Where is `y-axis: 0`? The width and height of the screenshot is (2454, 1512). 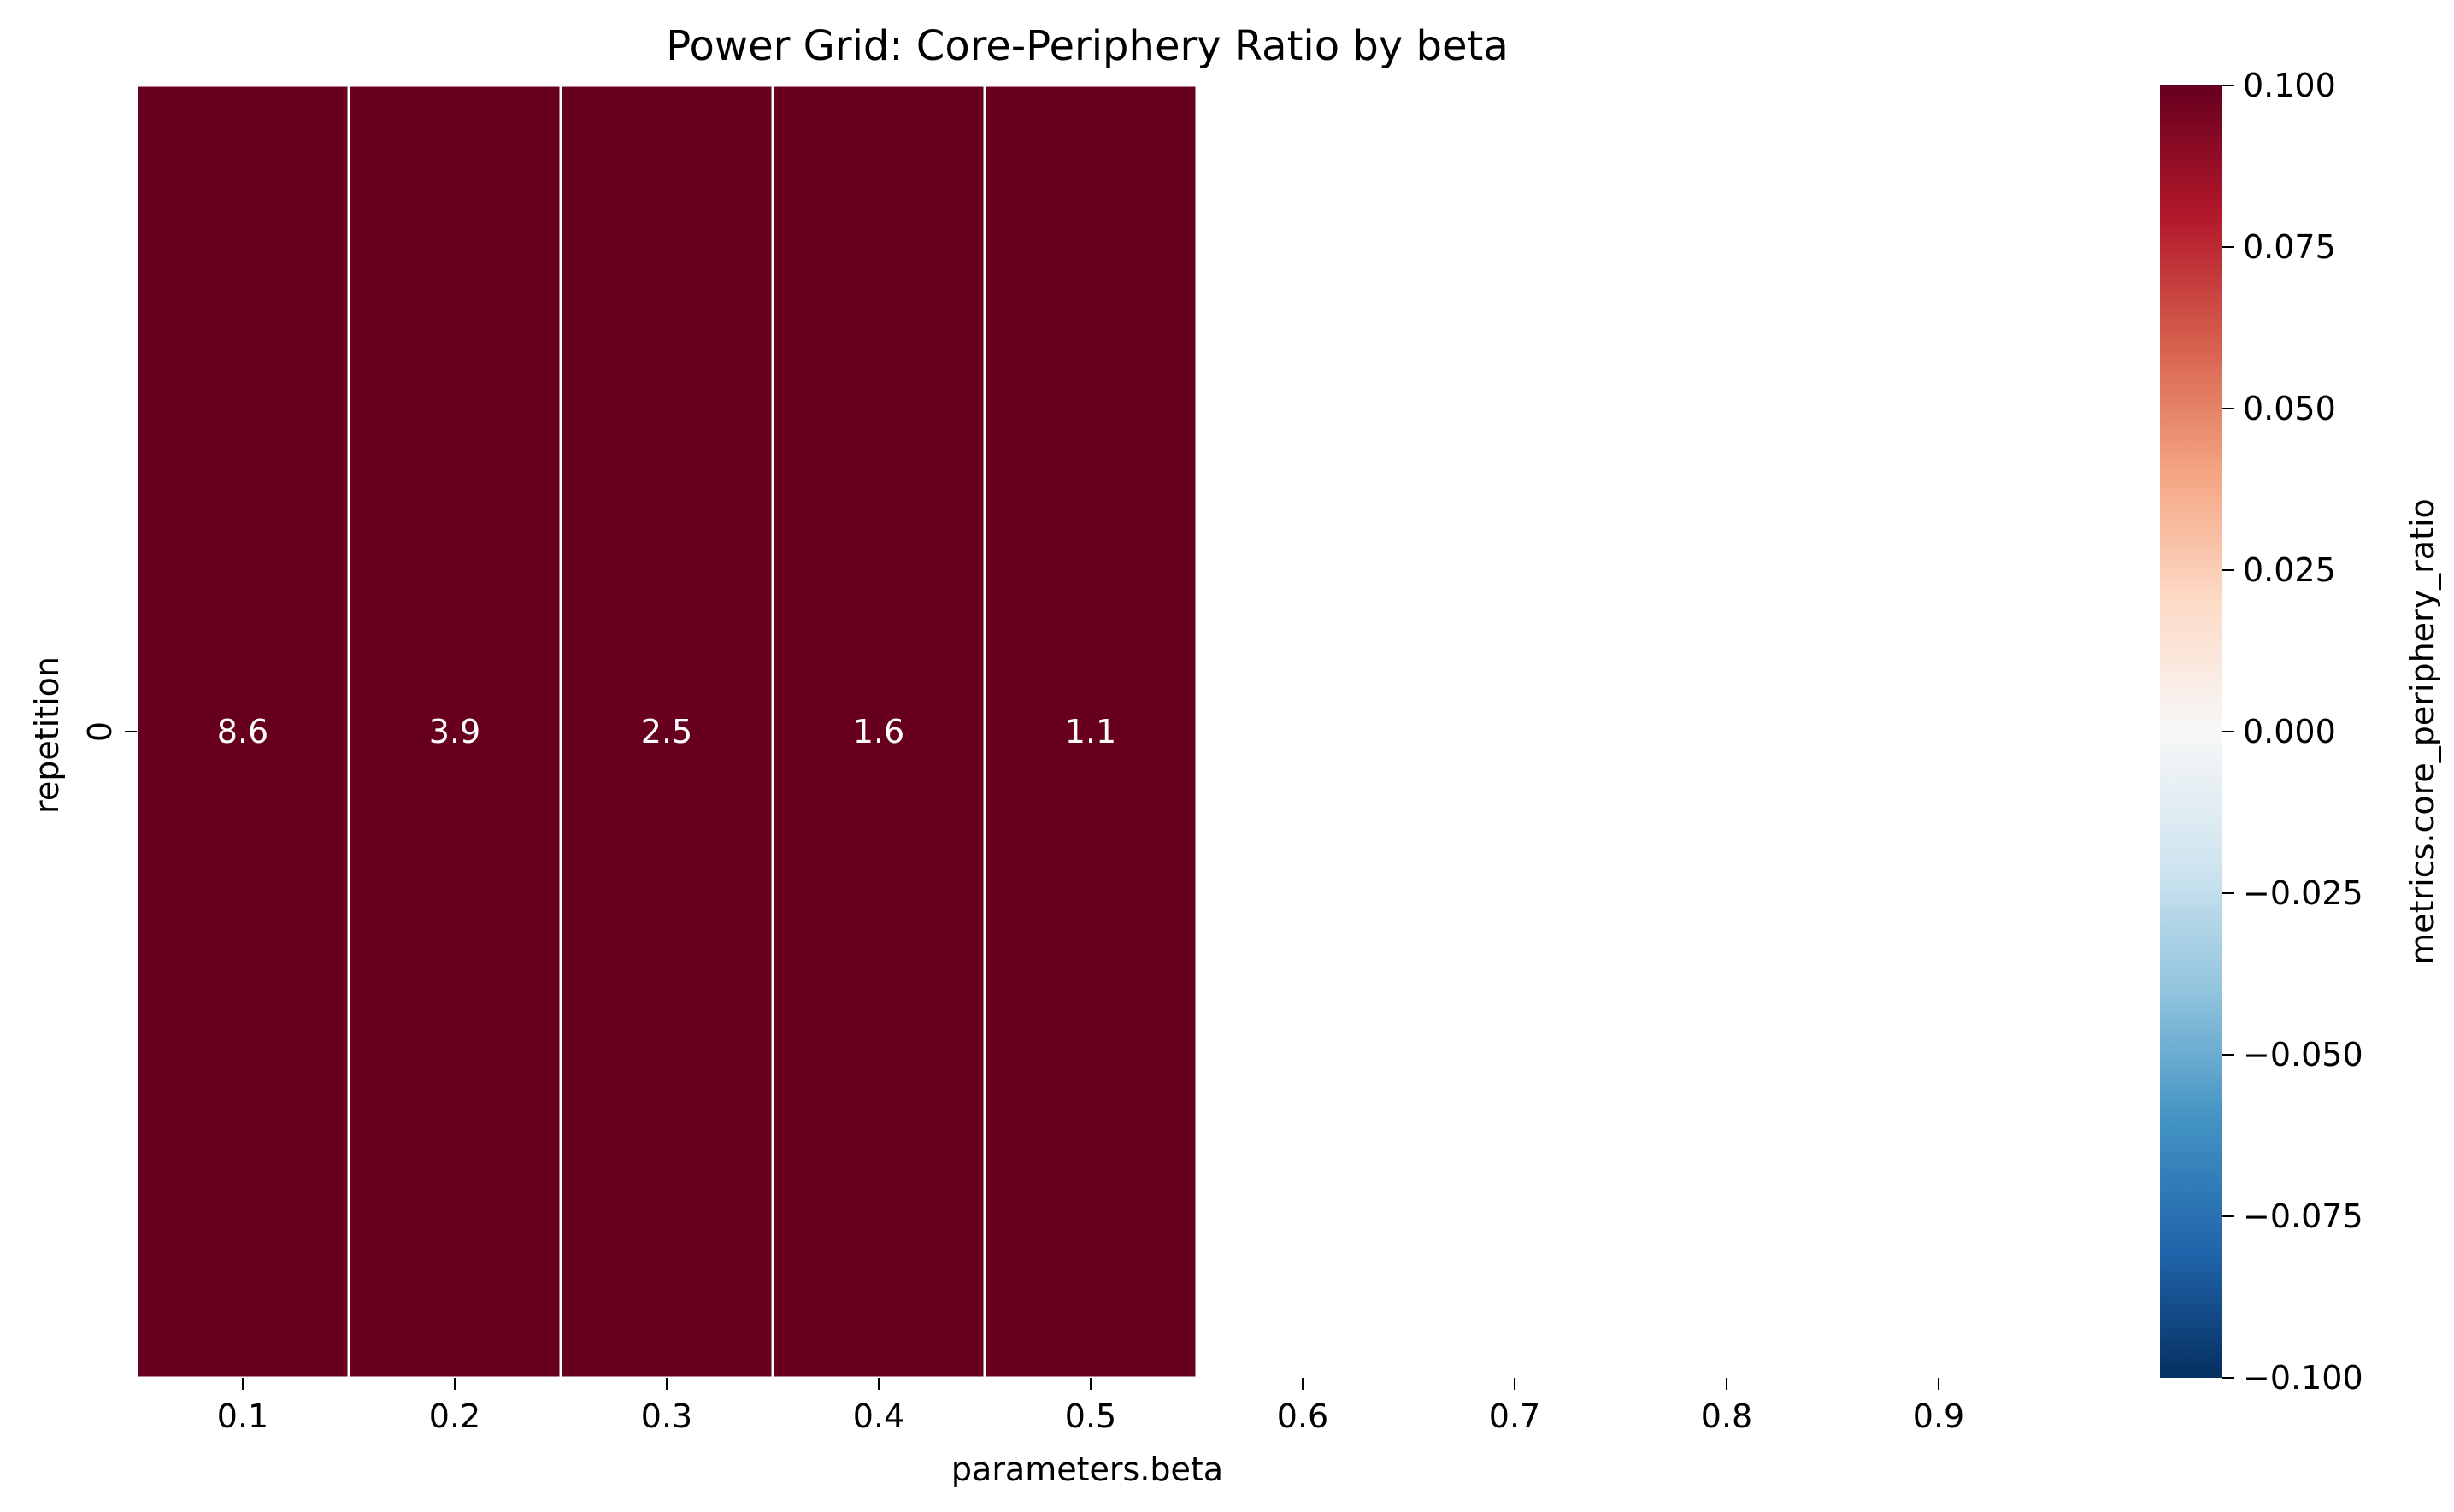 y-axis: 0 is located at coordinates (109, 731).